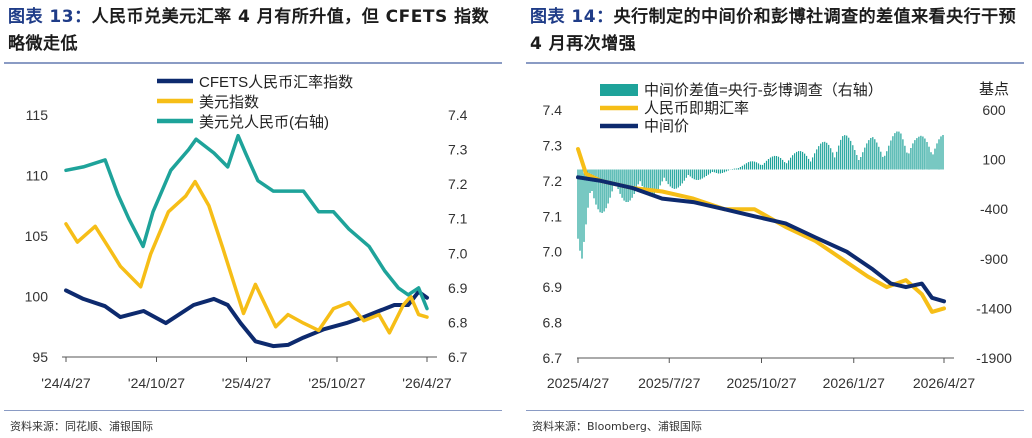  Describe the element at coordinates (40, 357) in the screenshot. I see `y-left-tick-label: 95` at that location.